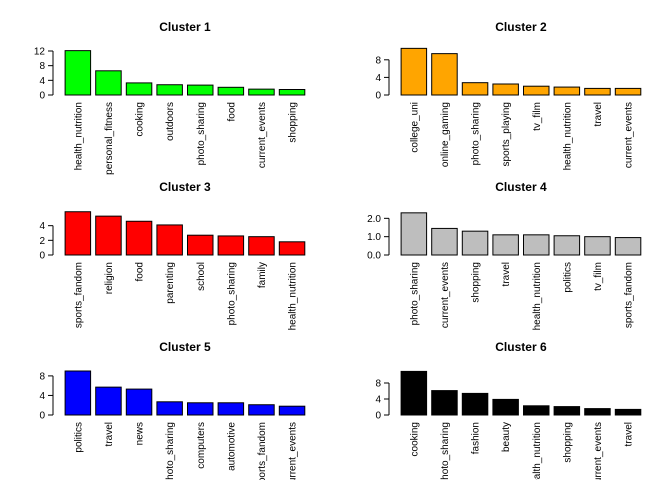 This screenshot has height=485, width=672. What do you see at coordinates (374, 256) in the screenshot?
I see `y-tick-label: 0.0` at bounding box center [374, 256].